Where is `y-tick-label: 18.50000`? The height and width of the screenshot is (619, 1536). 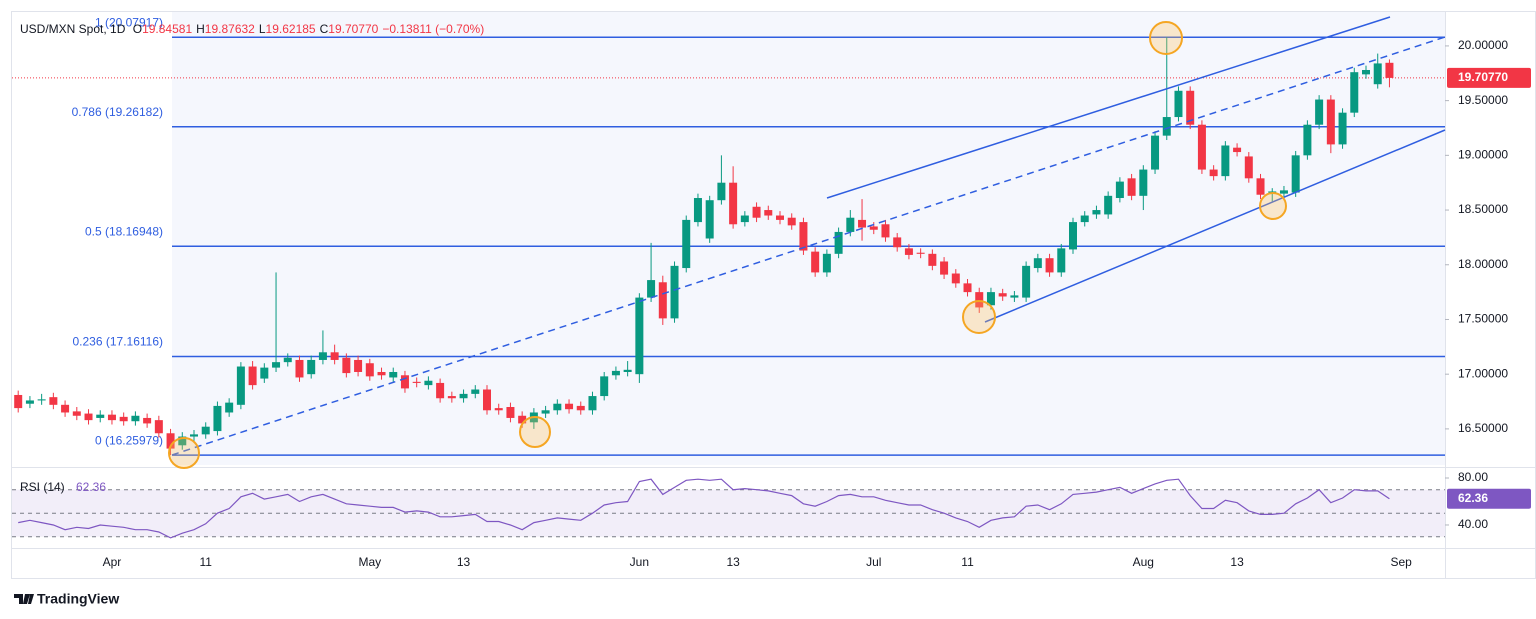
y-tick-label: 18.50000 is located at coordinates (1483, 209).